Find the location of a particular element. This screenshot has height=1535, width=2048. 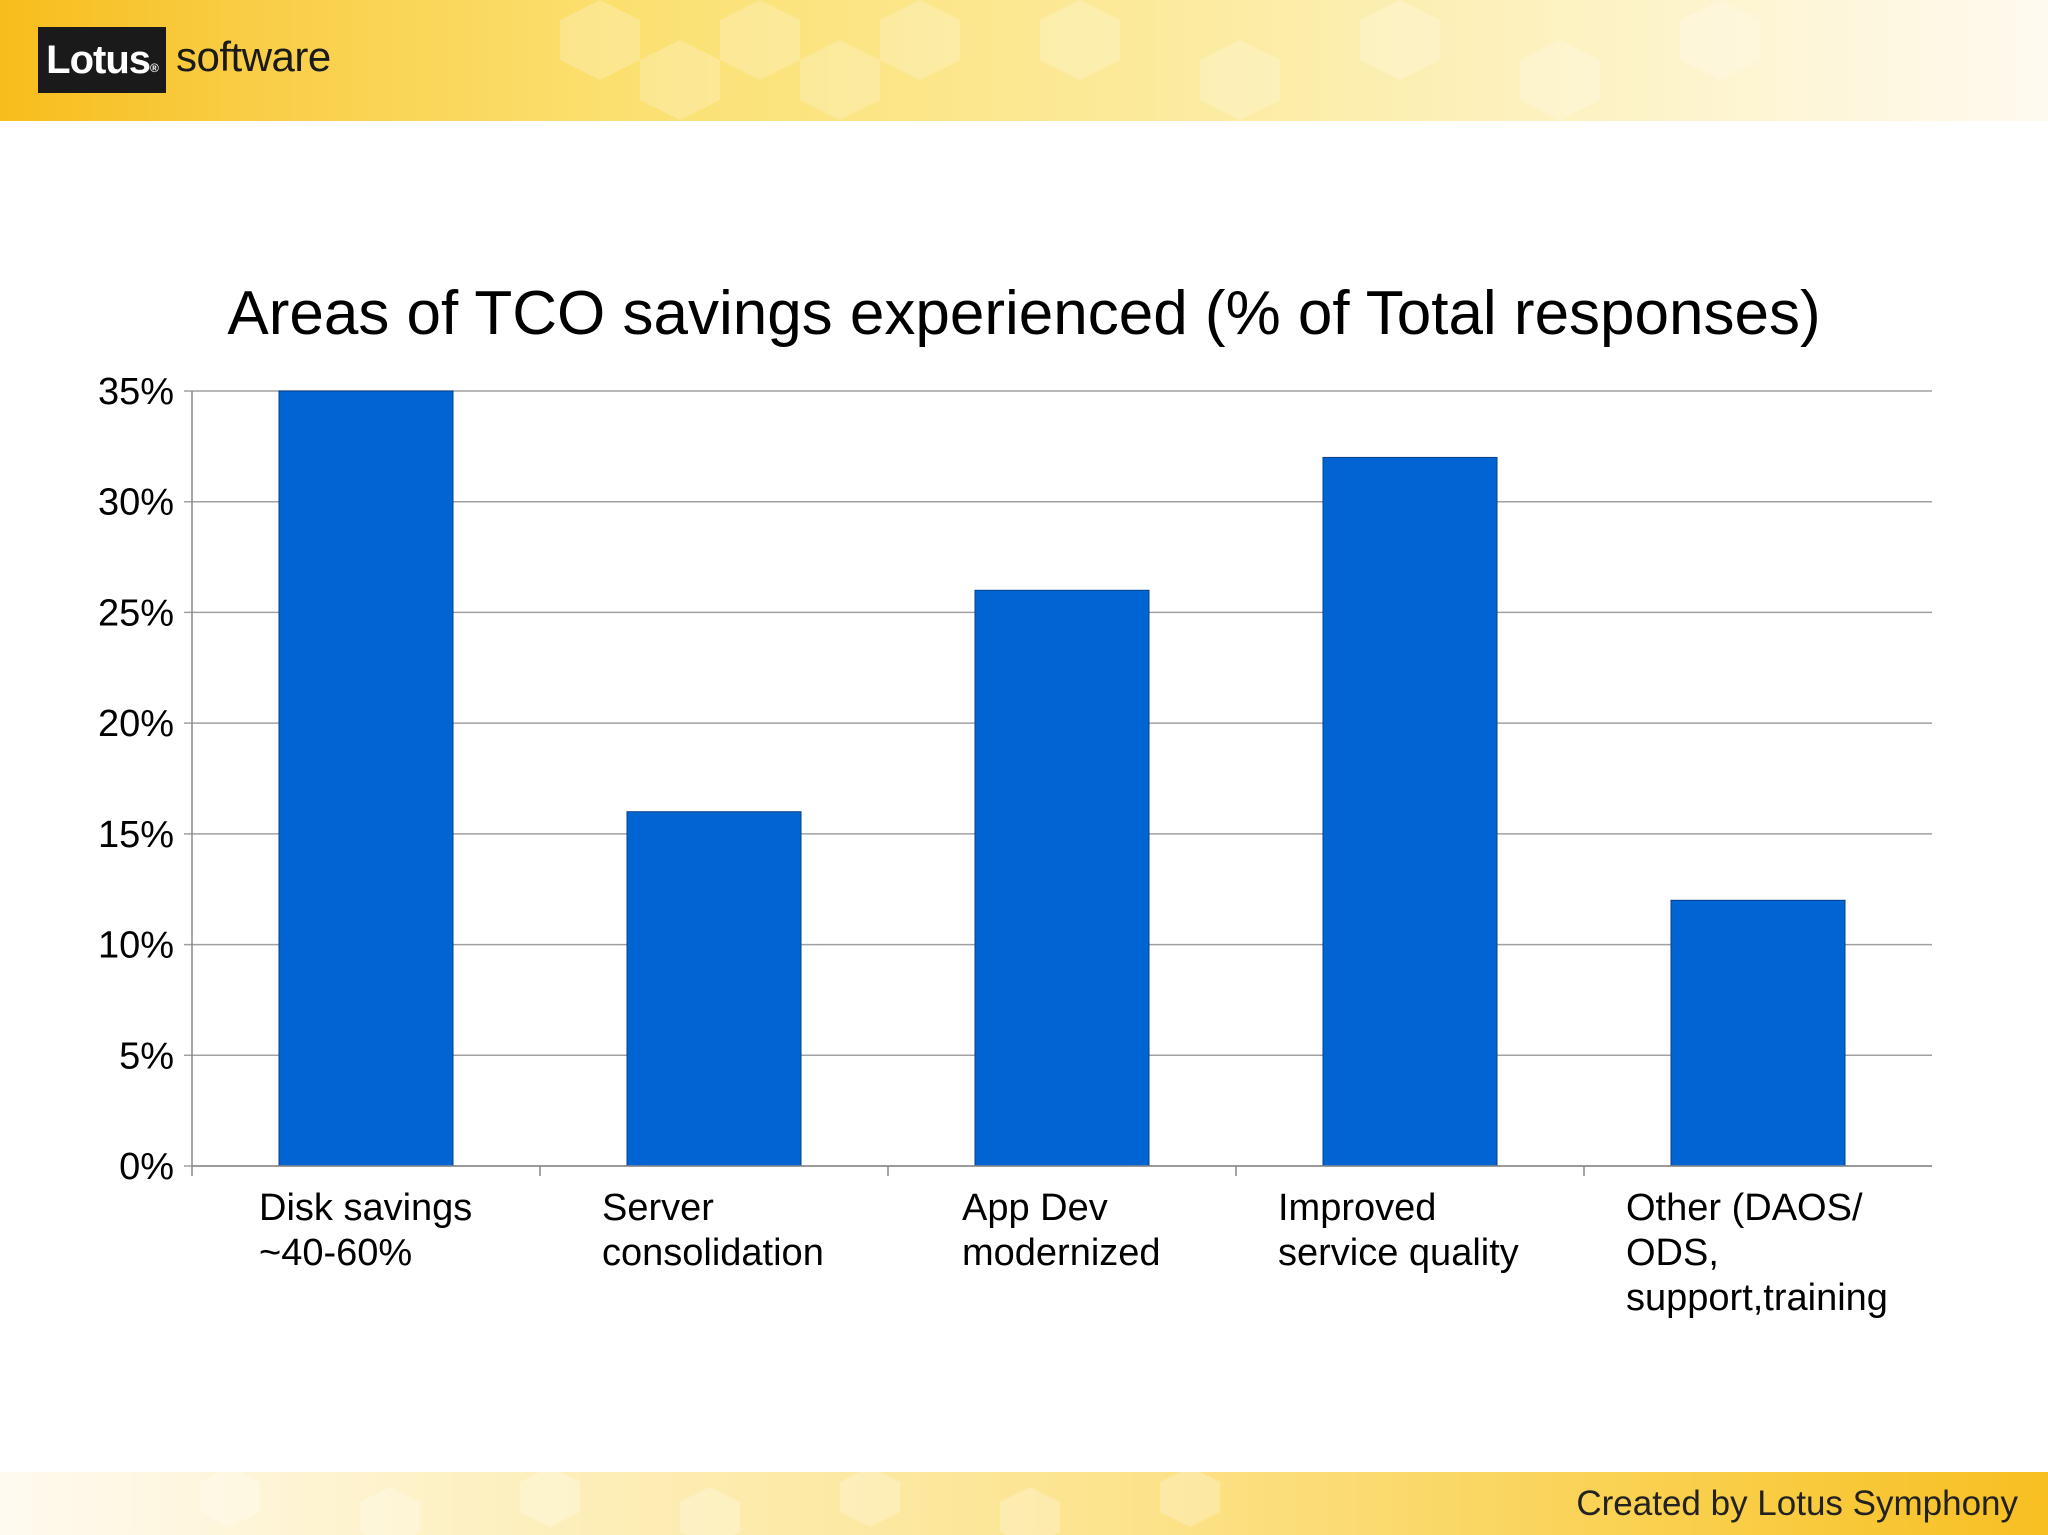

y-tick-label: 10% is located at coordinates (136, 946).